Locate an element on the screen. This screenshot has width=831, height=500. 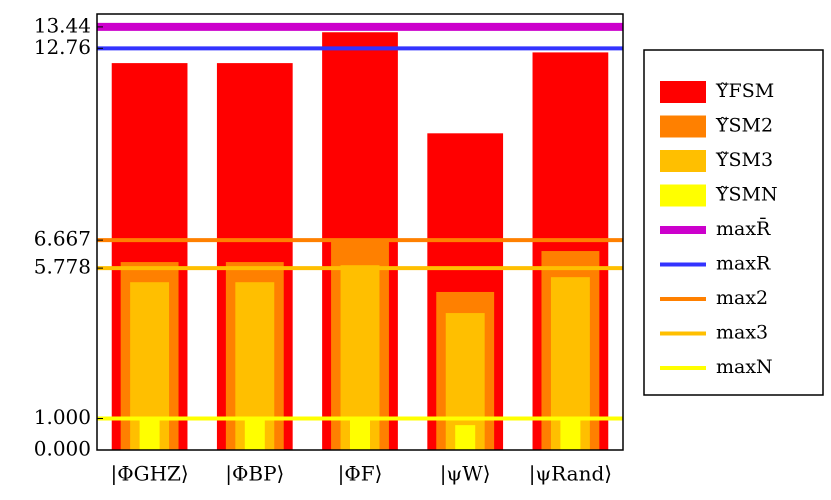
legend-label: max2 is located at coordinates (742, 298).